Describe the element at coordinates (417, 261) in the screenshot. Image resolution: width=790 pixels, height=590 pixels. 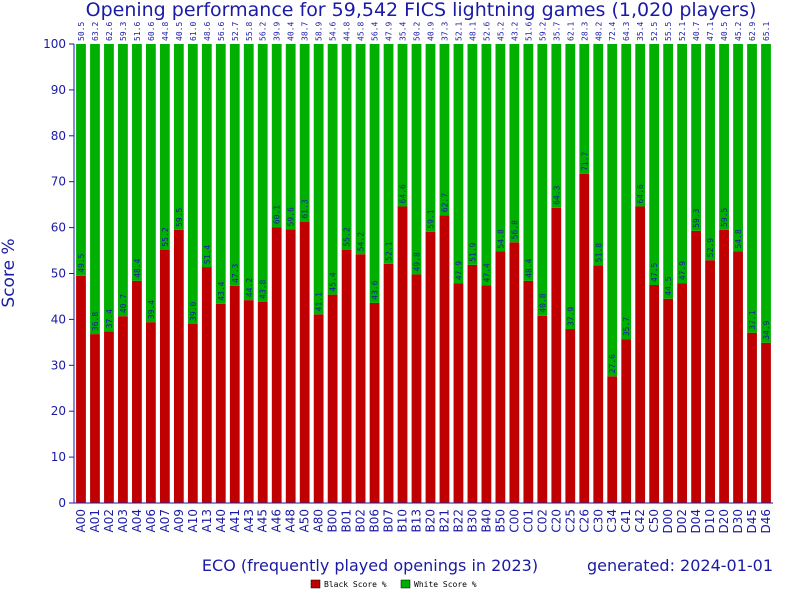
I see `data-label-black-B13: 49.8` at that location.